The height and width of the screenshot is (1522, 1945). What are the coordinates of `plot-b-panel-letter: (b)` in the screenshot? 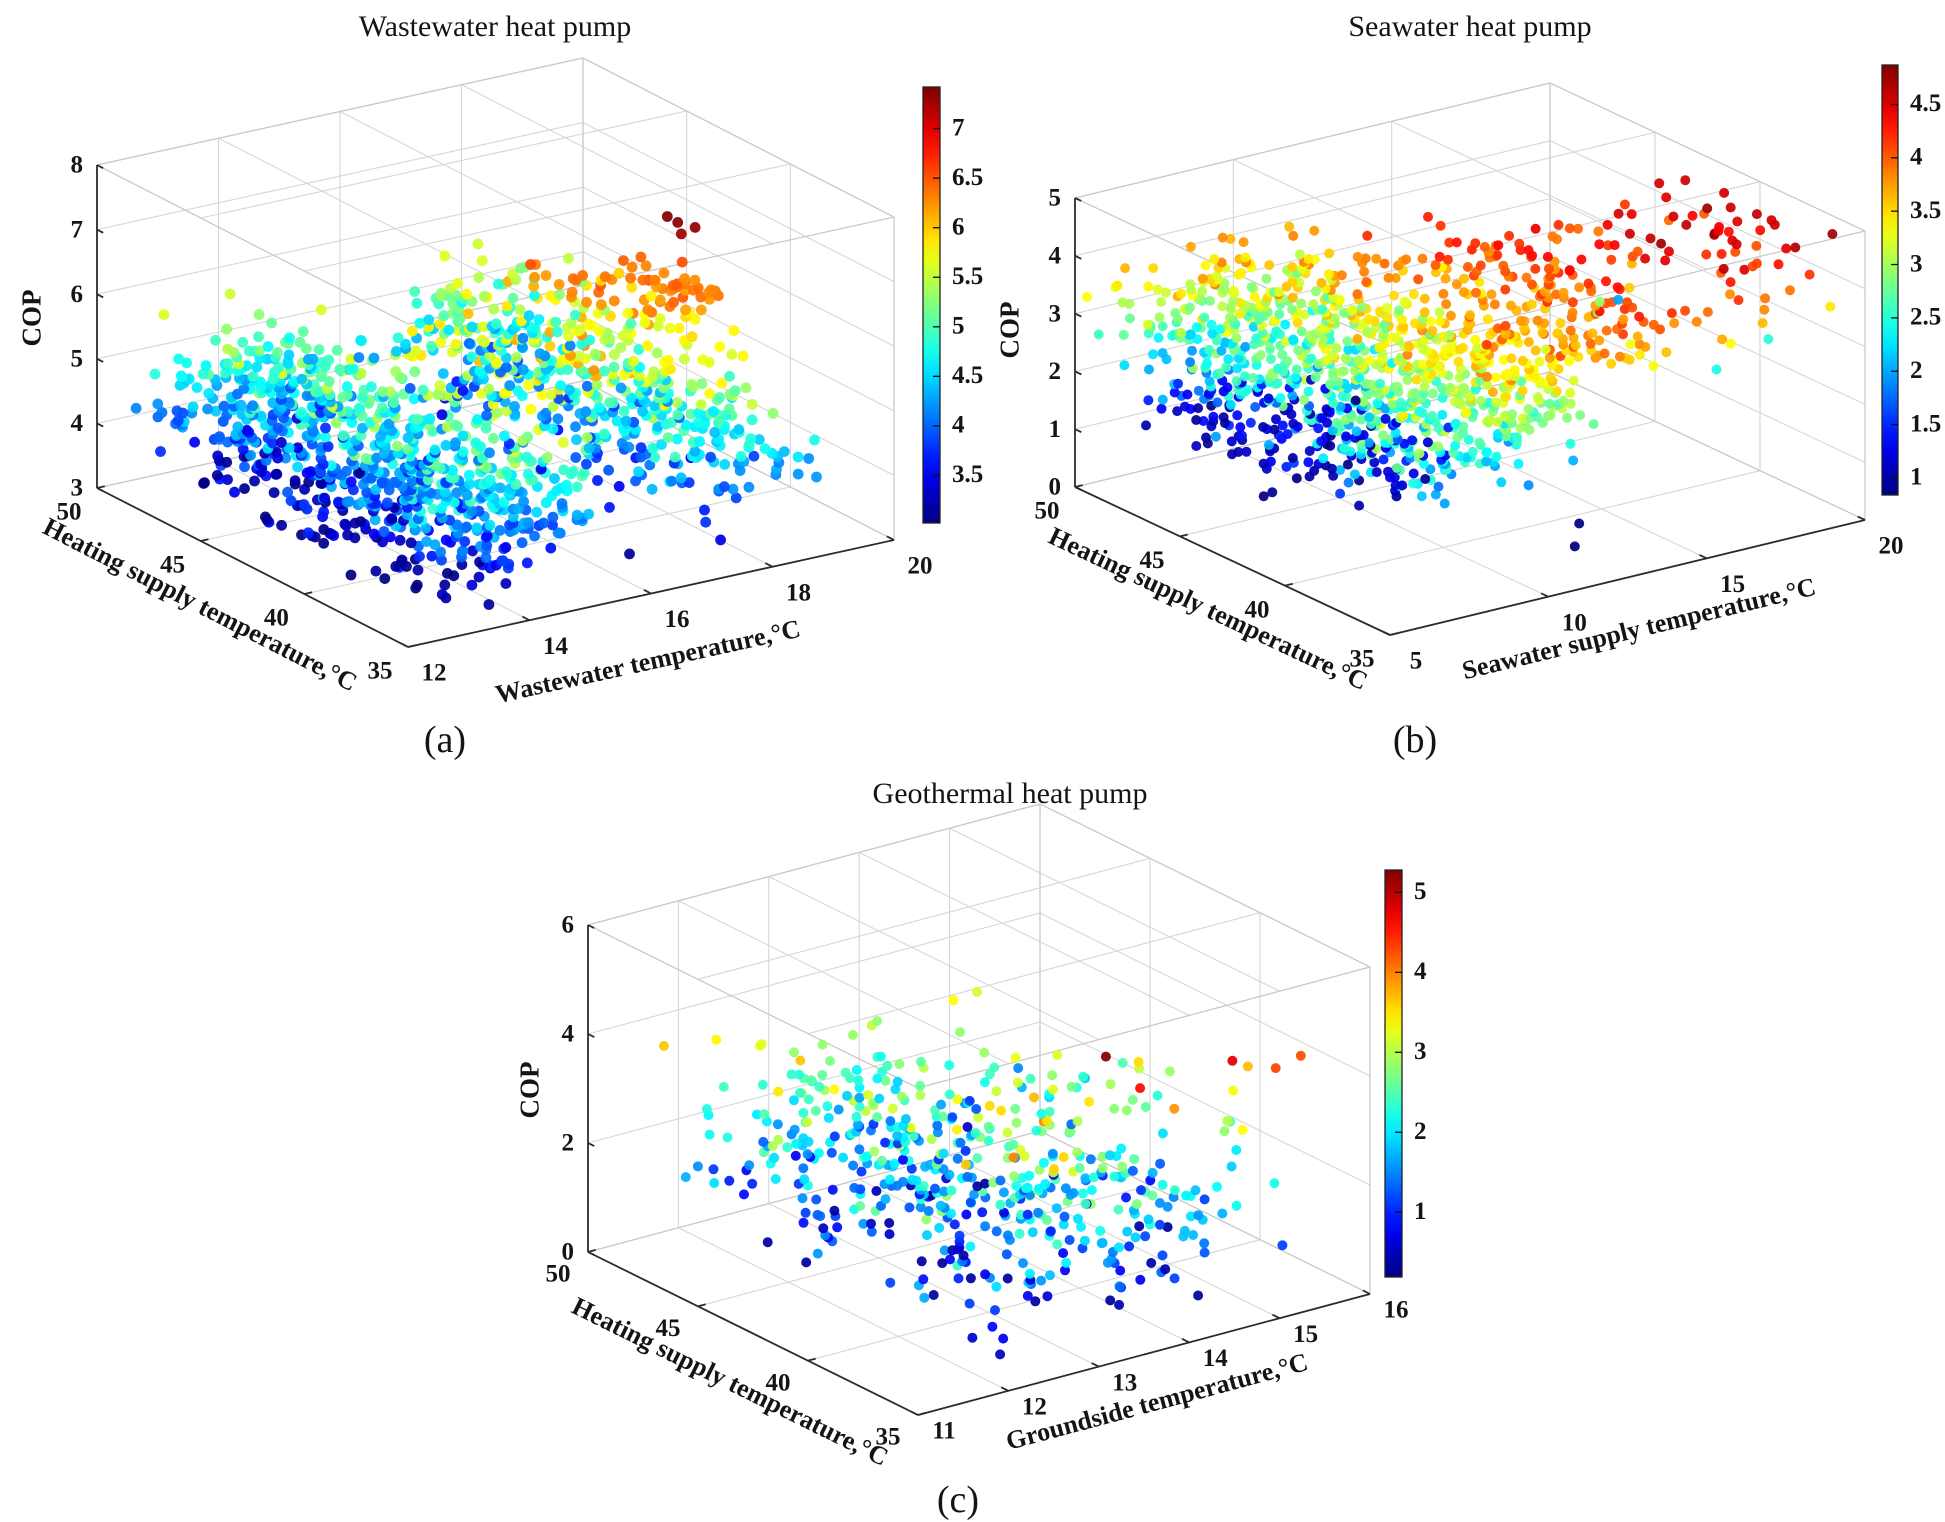 It's located at (1415, 740).